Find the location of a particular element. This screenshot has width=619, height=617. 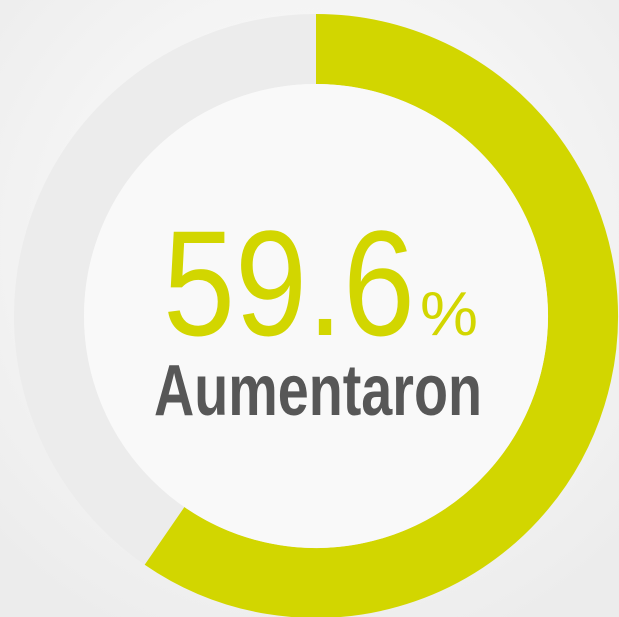

unit-label: % is located at coordinates (449, 314).